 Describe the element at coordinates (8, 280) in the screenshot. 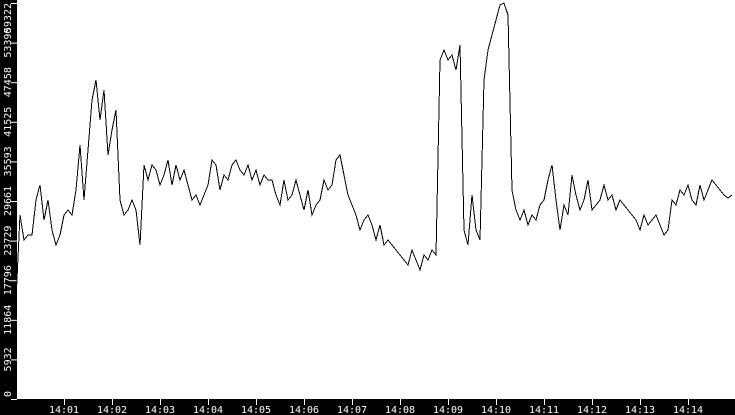

I see `y-tick-label: 17796` at that location.